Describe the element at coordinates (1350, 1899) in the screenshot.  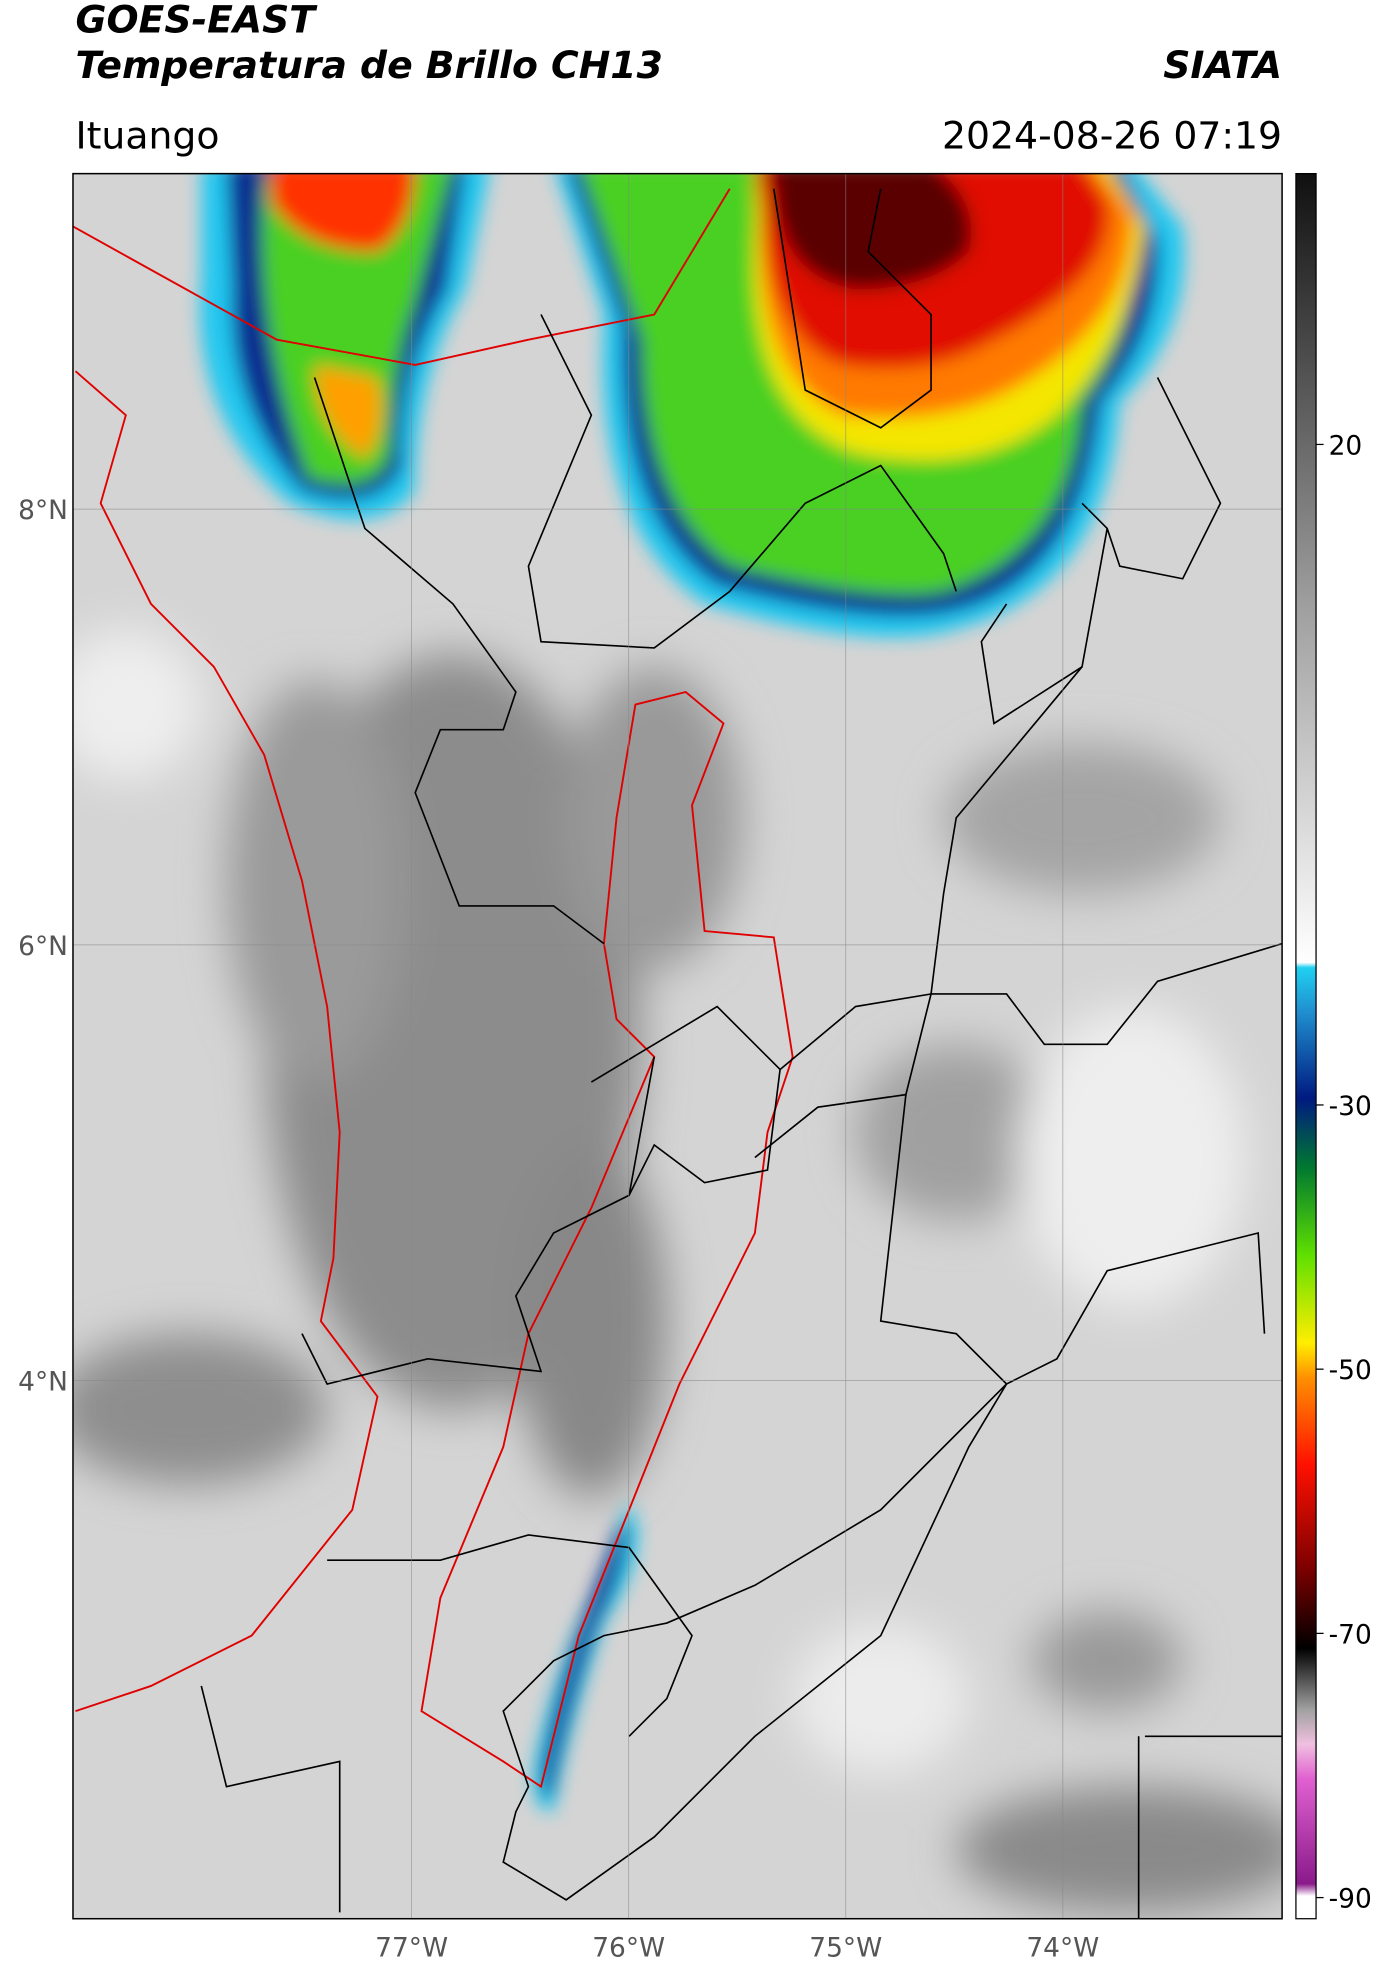
I see `colorbar-tick-label: -90` at that location.